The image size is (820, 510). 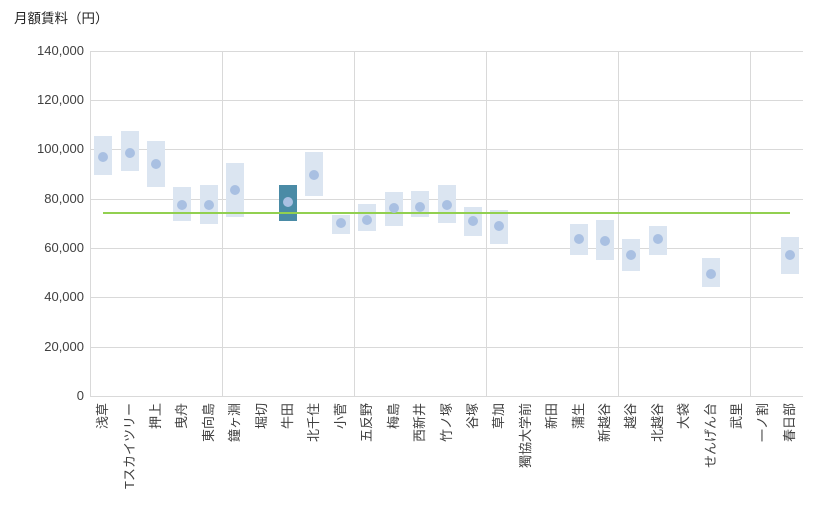 I want to click on x-tick-label: 小菅, so click(x=340, y=416).